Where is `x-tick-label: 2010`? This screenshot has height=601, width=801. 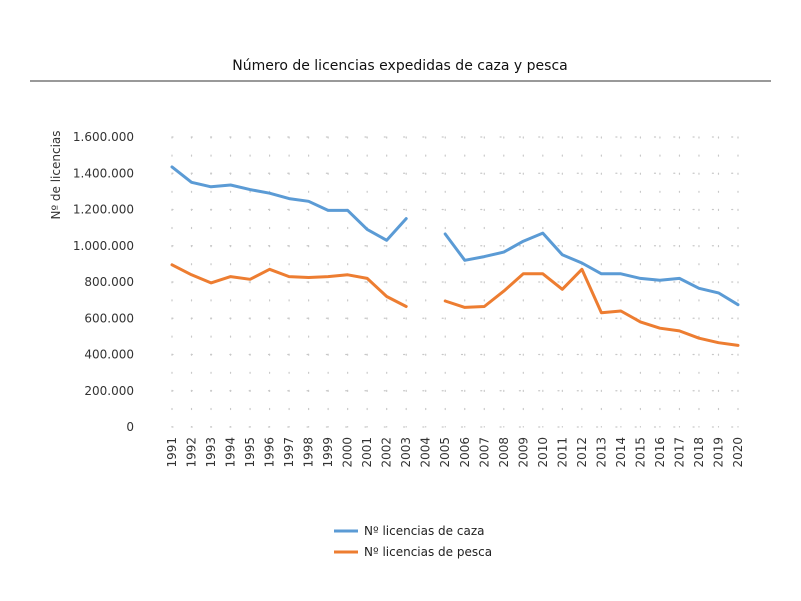 x-tick-label: 2010 is located at coordinates (543, 452).